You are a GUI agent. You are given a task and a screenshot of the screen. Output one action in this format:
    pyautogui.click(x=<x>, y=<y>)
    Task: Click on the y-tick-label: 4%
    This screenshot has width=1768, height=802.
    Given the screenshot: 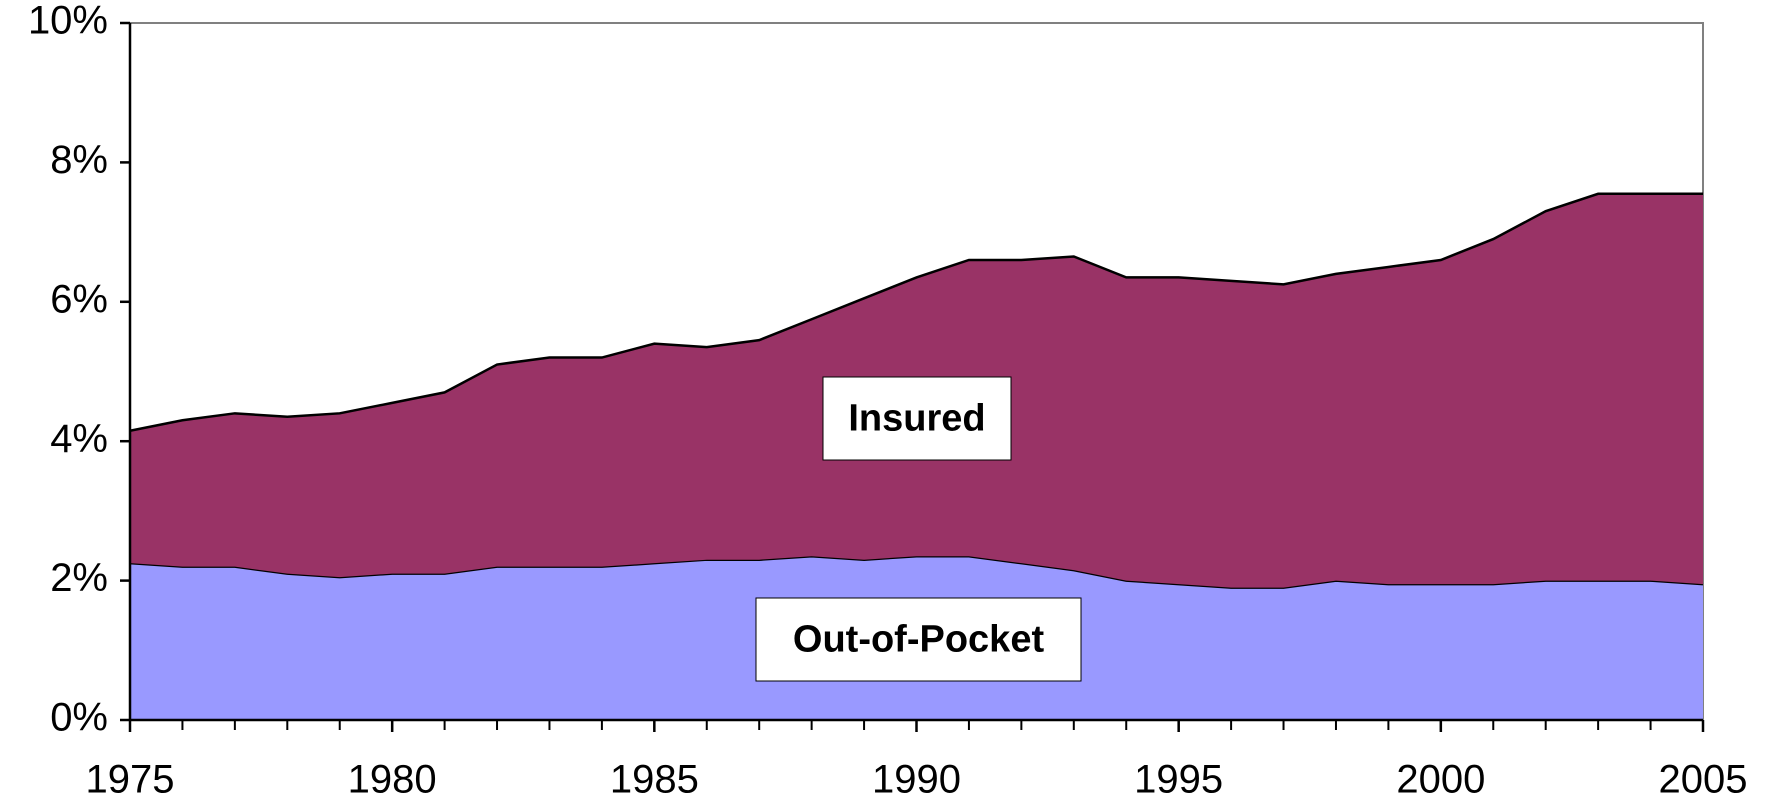 What is the action you would take?
    pyautogui.click(x=79, y=439)
    